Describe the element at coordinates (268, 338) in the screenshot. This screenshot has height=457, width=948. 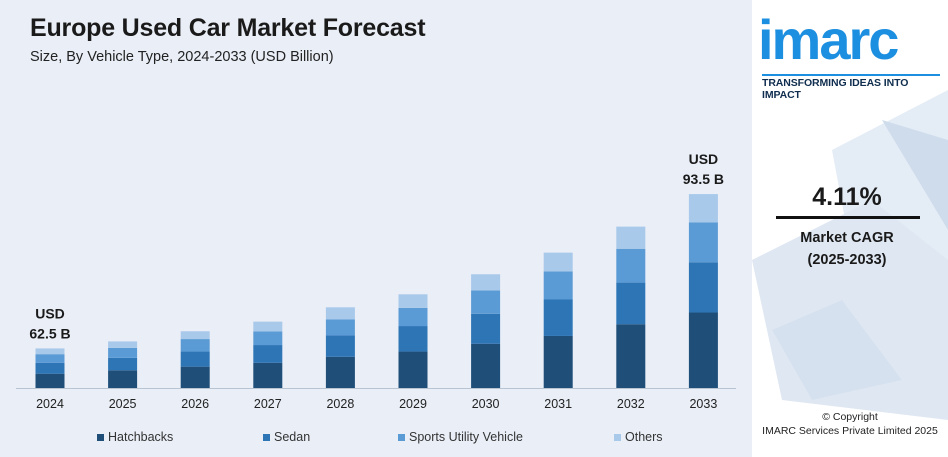
I see `bar-segment-sports-utility-vehicle-2027` at that location.